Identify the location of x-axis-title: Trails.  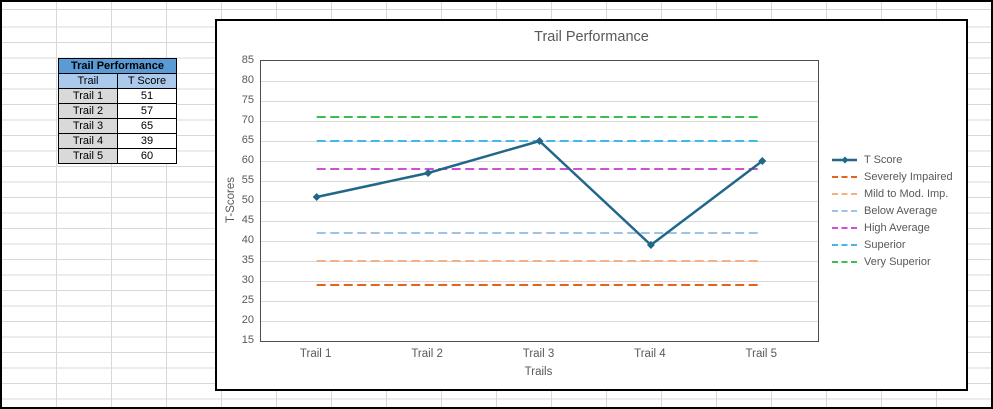
(538, 372).